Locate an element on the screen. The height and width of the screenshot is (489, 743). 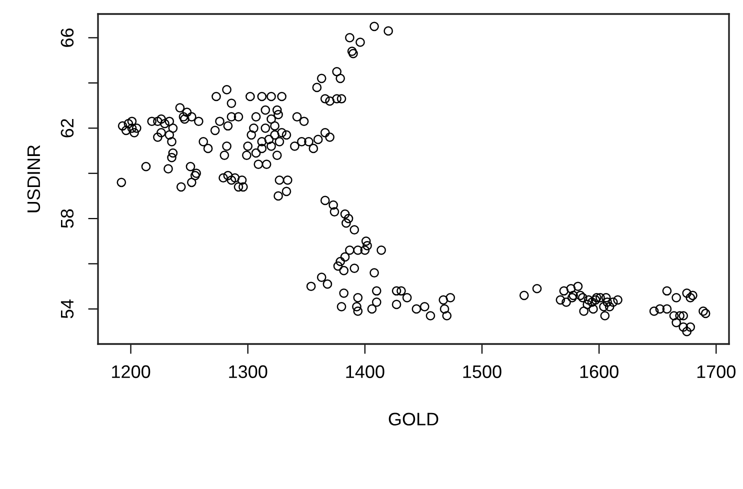
y-tick-label: 54 is located at coordinates (67, 308).